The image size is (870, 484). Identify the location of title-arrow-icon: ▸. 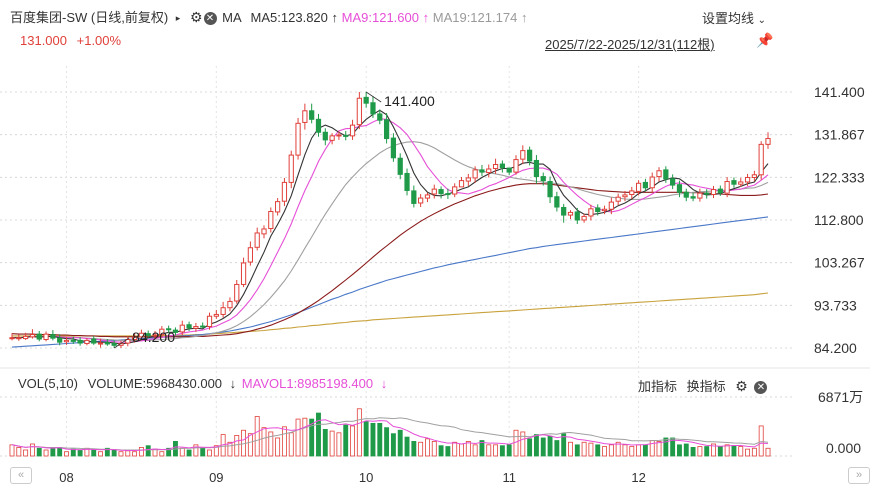
(178, 18).